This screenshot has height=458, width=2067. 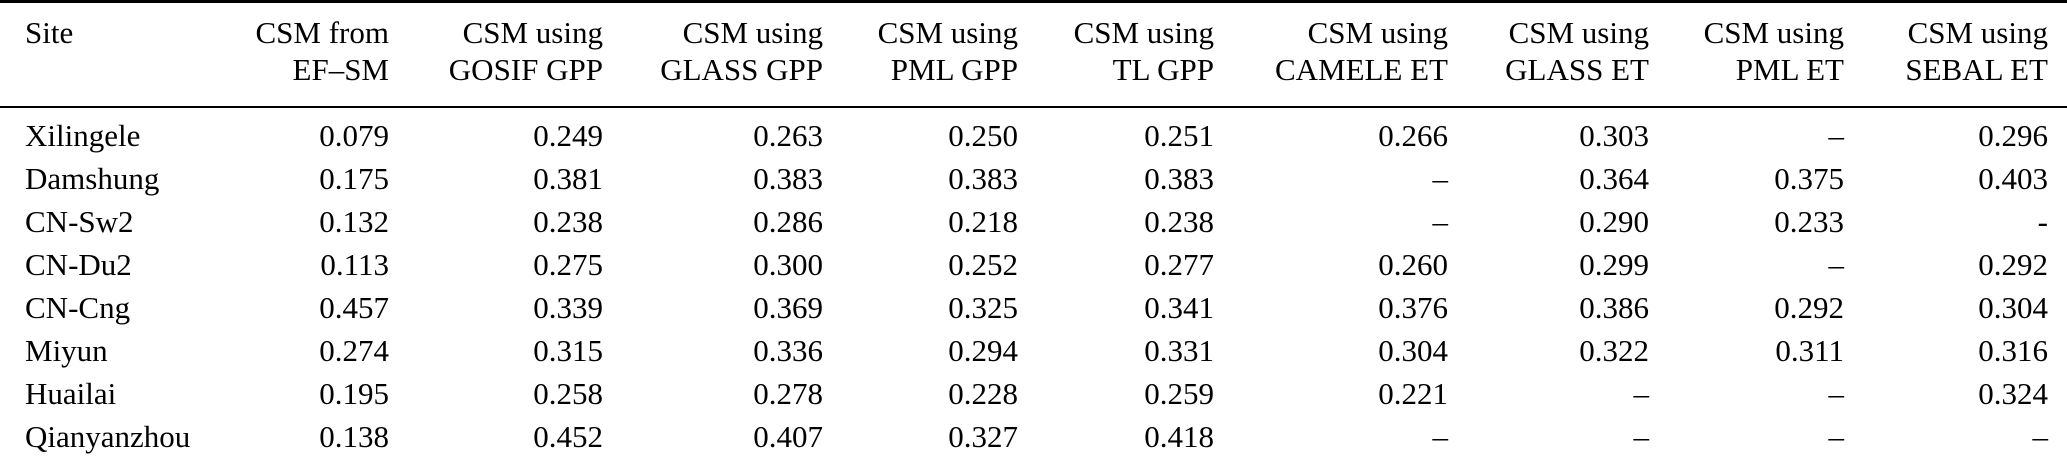 What do you see at coordinates (1955, 54) in the screenshot?
I see `column-header: CSM using SEBAL ET` at bounding box center [1955, 54].